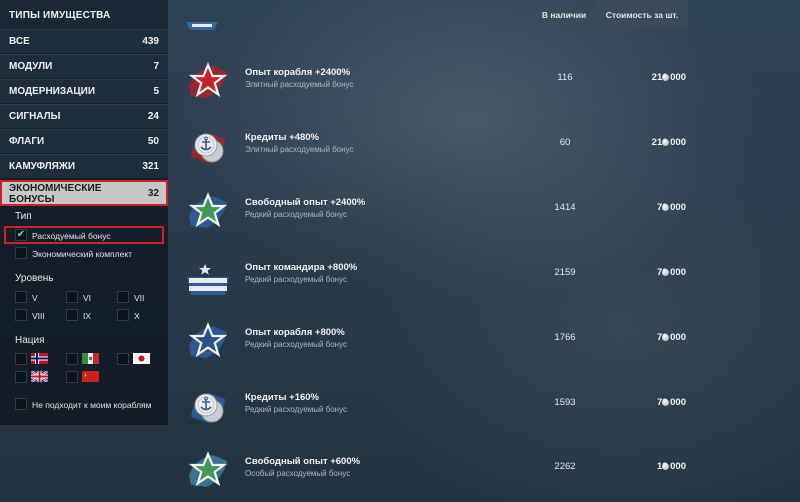 The height and width of the screenshot is (502, 800). Describe the element at coordinates (208, 80) in the screenshot. I see `red-star-icon` at that location.